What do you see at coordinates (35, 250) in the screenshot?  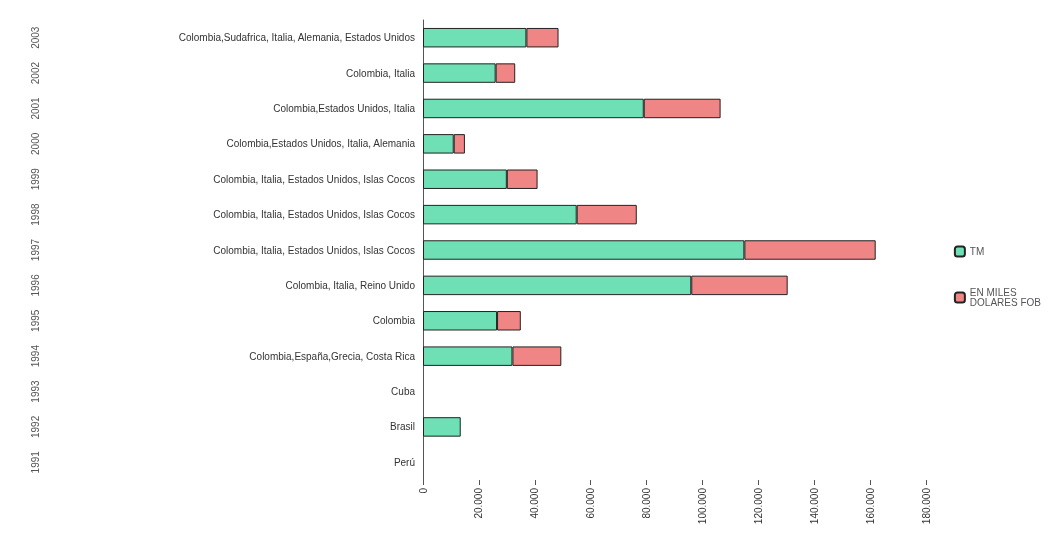 I see `text: 1997` at bounding box center [35, 250].